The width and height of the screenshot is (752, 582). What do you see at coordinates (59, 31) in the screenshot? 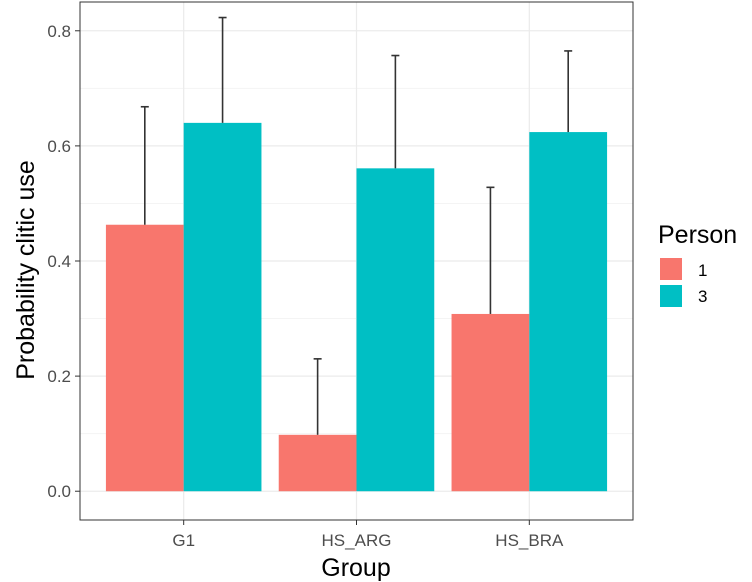
I see `y-tick-label: 0.8` at bounding box center [59, 31].